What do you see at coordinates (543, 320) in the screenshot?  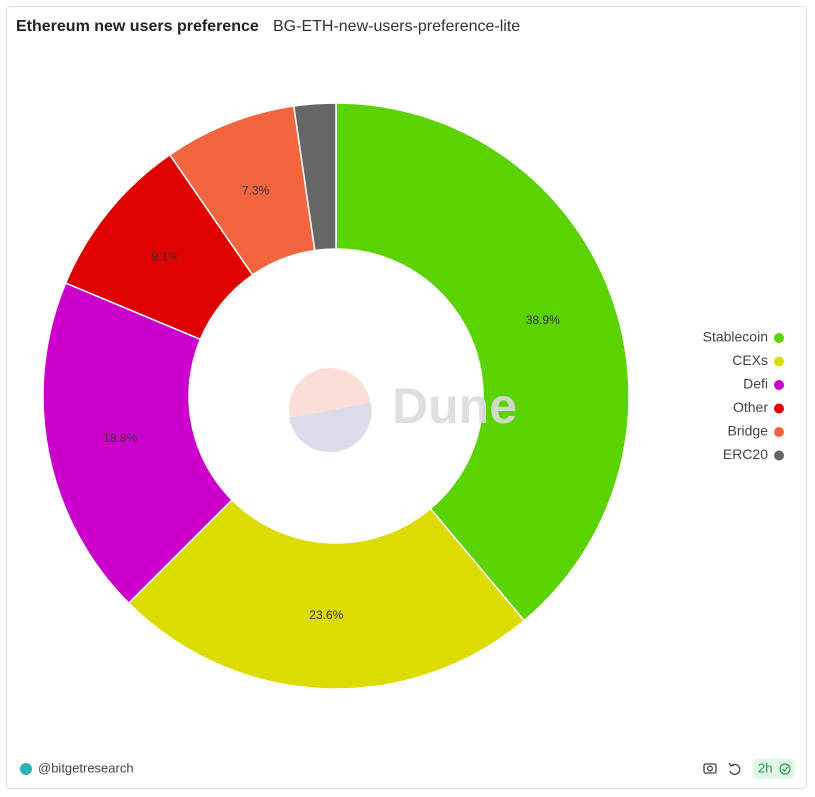 I see `value-label: 38.9%` at bounding box center [543, 320].